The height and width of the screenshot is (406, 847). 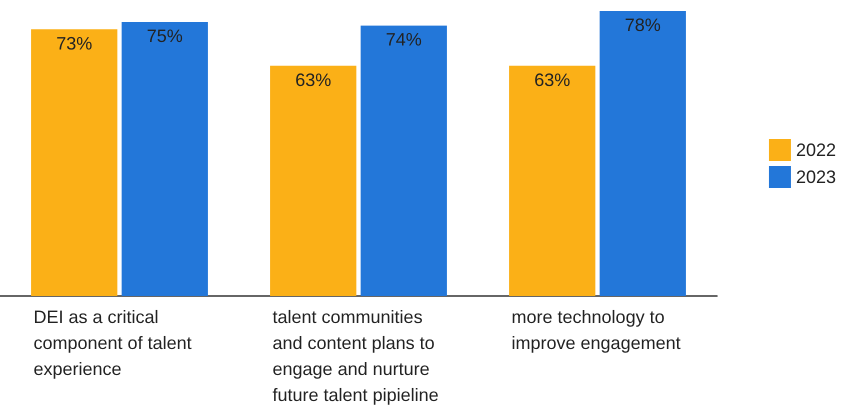 What do you see at coordinates (404, 40) in the screenshot?
I see `data-label: 74%` at bounding box center [404, 40].